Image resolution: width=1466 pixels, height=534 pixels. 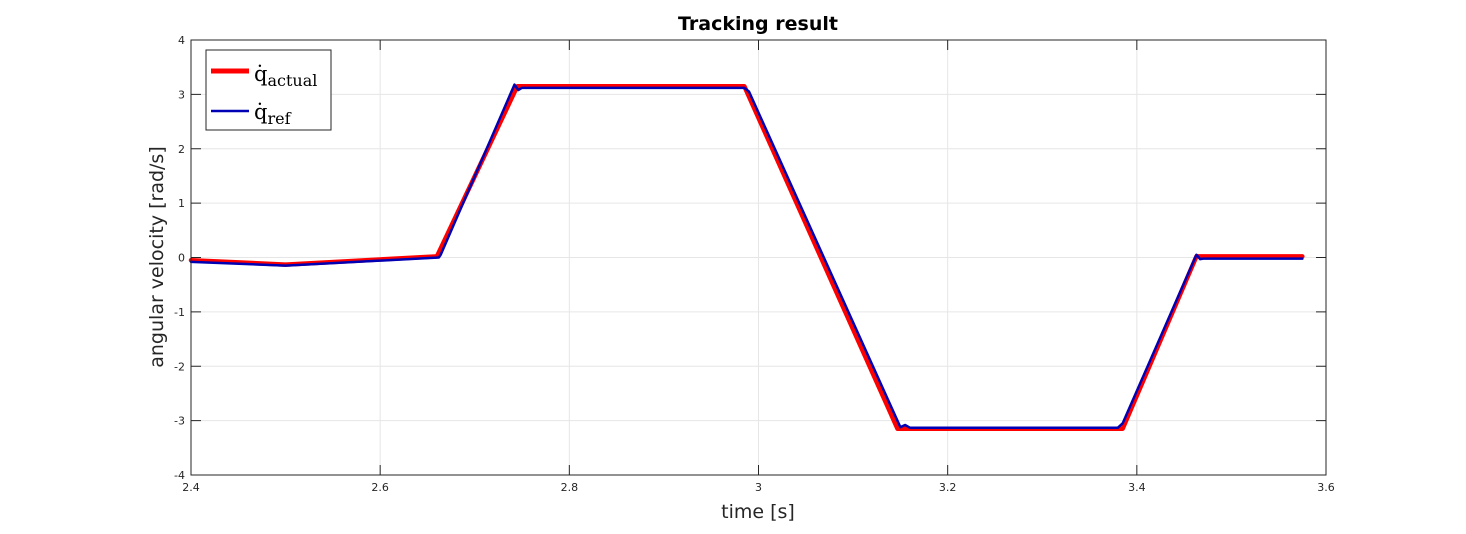 What do you see at coordinates (948, 487) in the screenshot?
I see `x-tick-label: 3.2` at bounding box center [948, 487].